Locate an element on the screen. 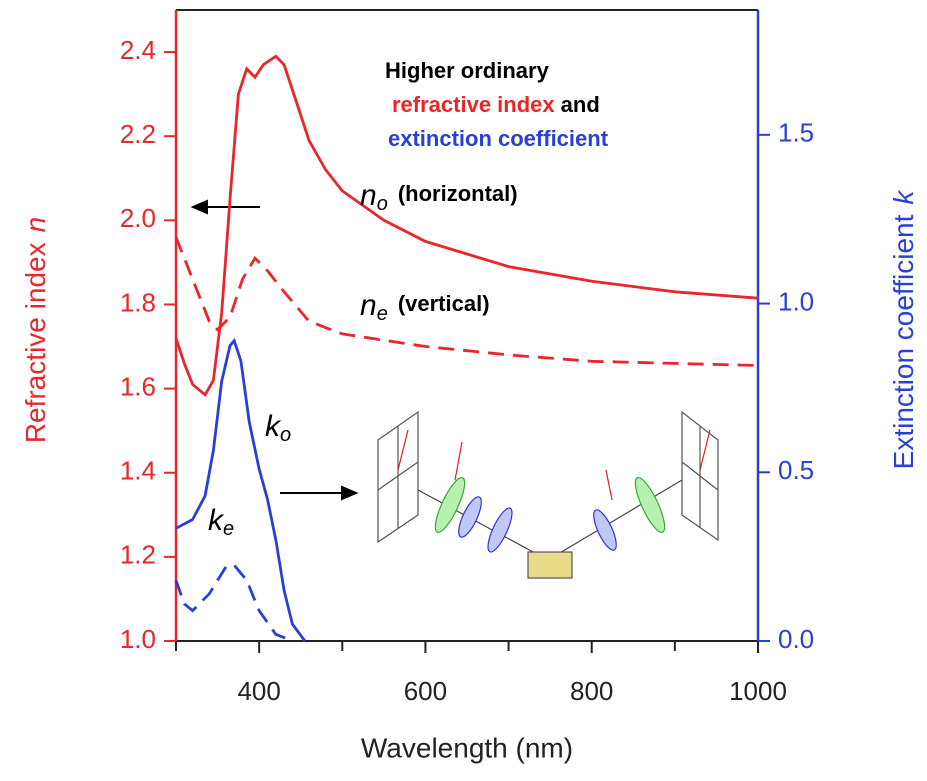  series-label: ko is located at coordinates (278, 428).